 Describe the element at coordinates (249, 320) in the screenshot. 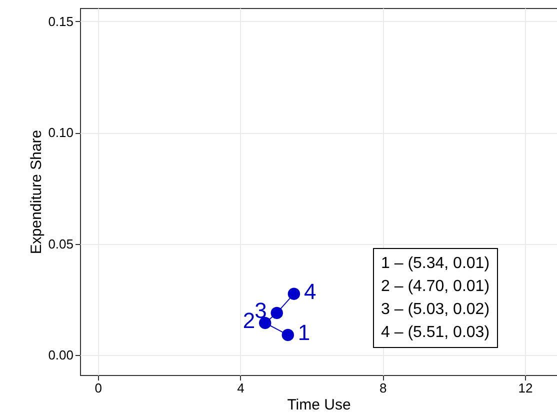

I see `annotation: 2` at that location.